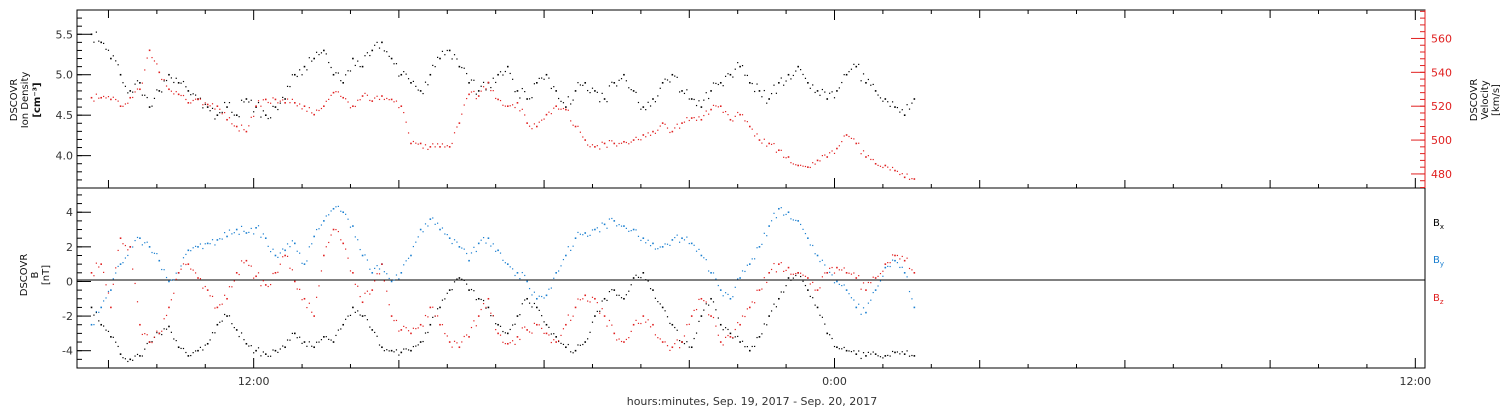 This screenshot has height=410, width=1500. Describe the element at coordinates (67, 351) in the screenshot. I see `b-tick-label: -4` at that location.